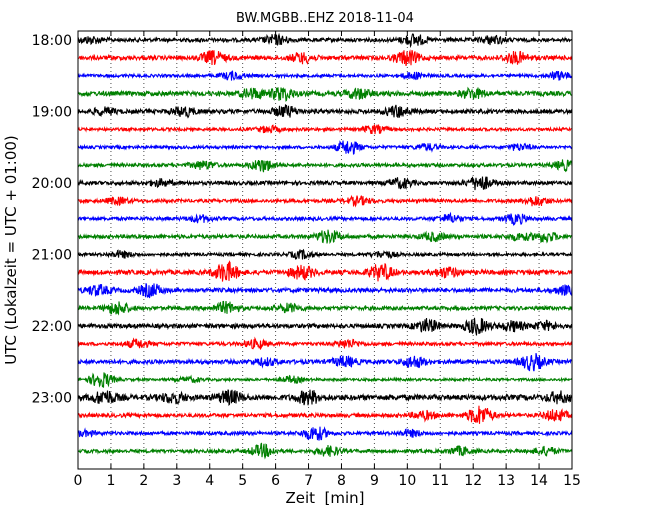 The height and width of the screenshot is (520, 650). What do you see at coordinates (308, 481) in the screenshot?
I see `x-tick-label: 7` at bounding box center [308, 481].